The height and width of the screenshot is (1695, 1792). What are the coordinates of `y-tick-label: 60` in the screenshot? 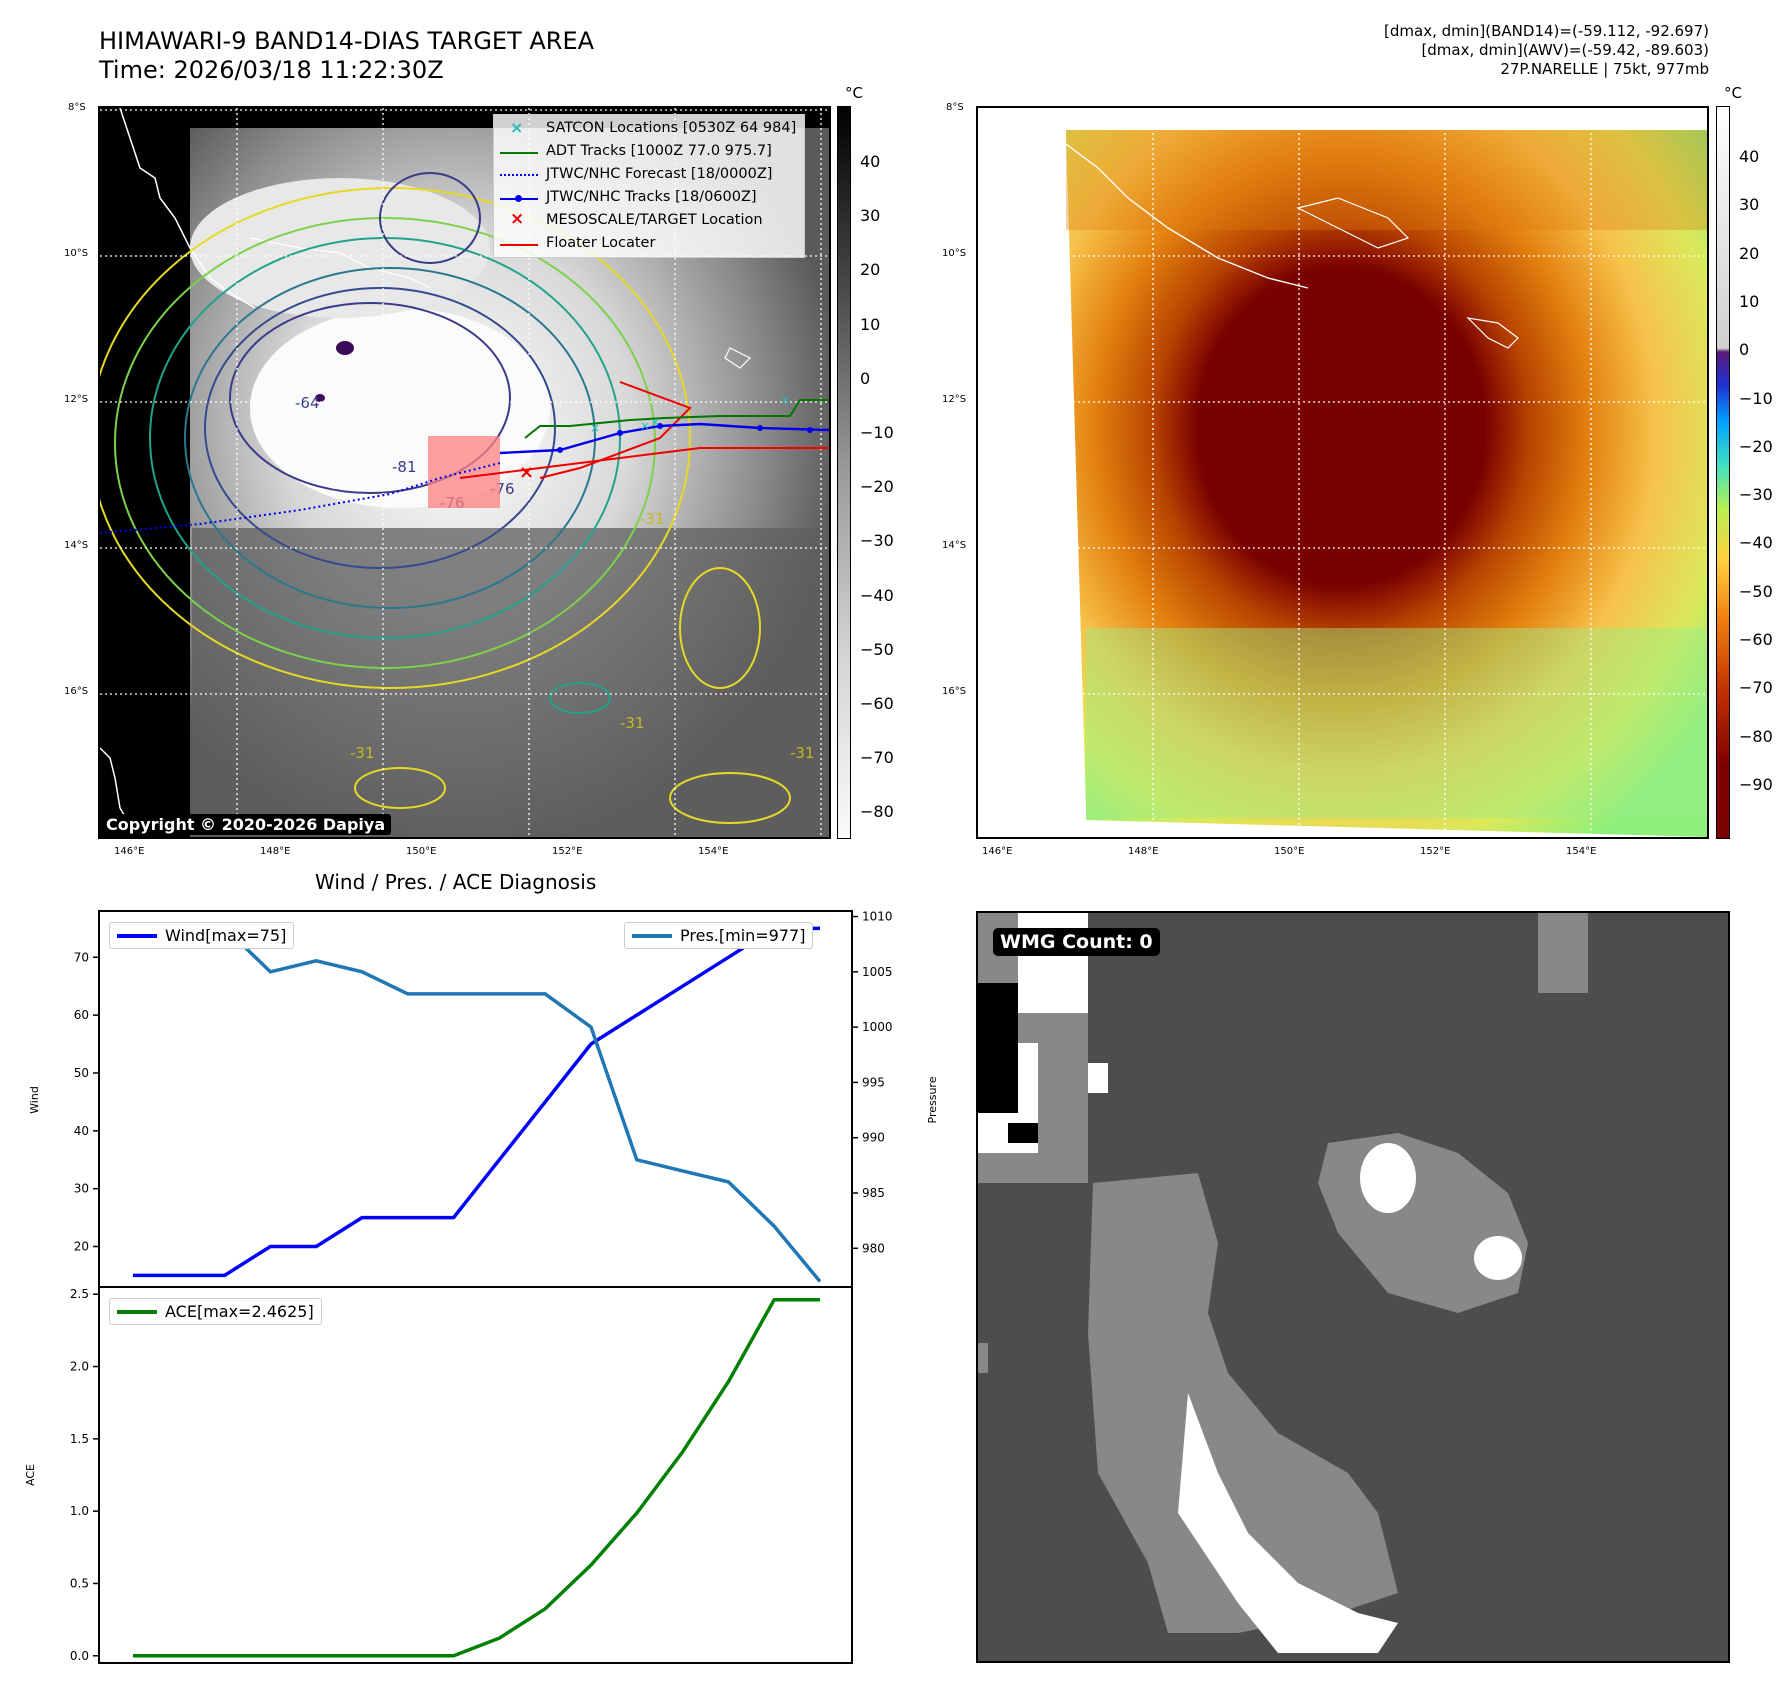 It's located at (81, 1015).